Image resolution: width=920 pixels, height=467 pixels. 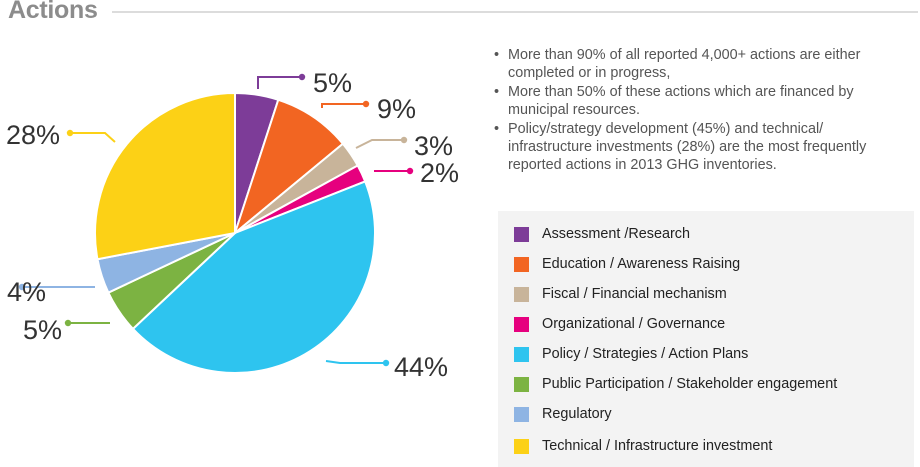 I want to click on callout-dot-technical-infrastructure, so click(x=70, y=133).